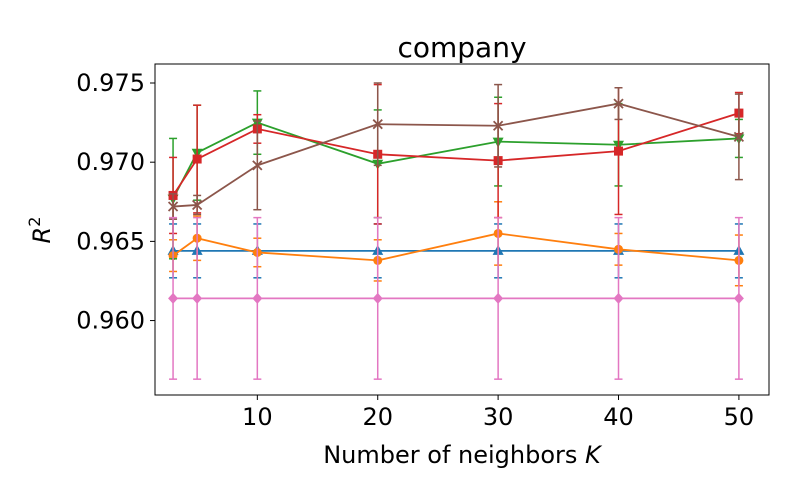 The width and height of the screenshot is (800, 504). What do you see at coordinates (257, 417) in the screenshot?
I see `x-tick-label: 10` at bounding box center [257, 417].